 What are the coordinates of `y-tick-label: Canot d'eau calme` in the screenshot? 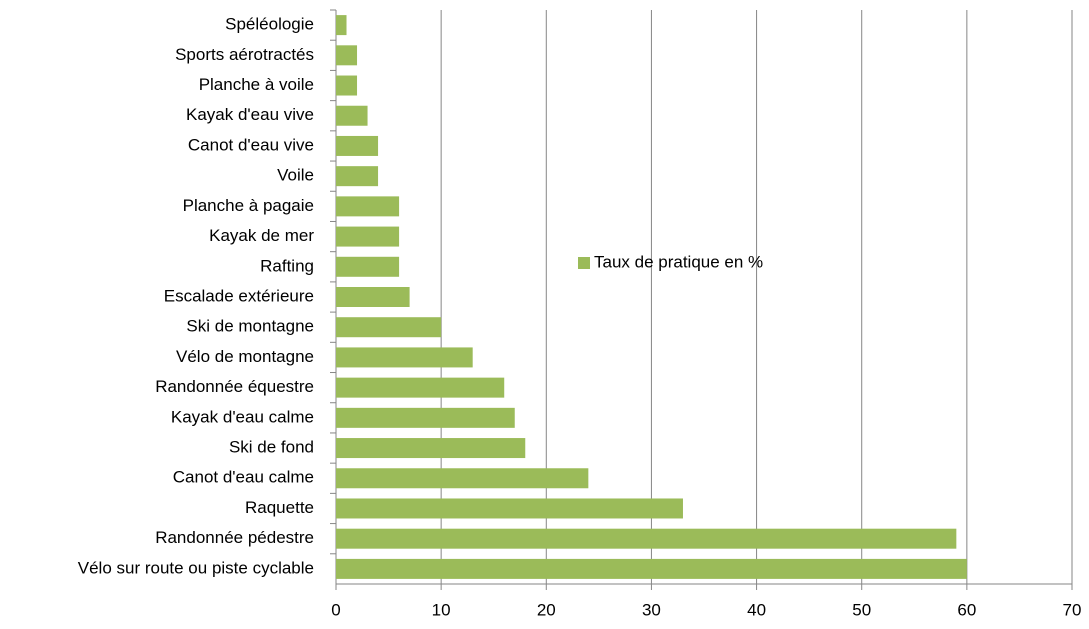 It's located at (243, 477).